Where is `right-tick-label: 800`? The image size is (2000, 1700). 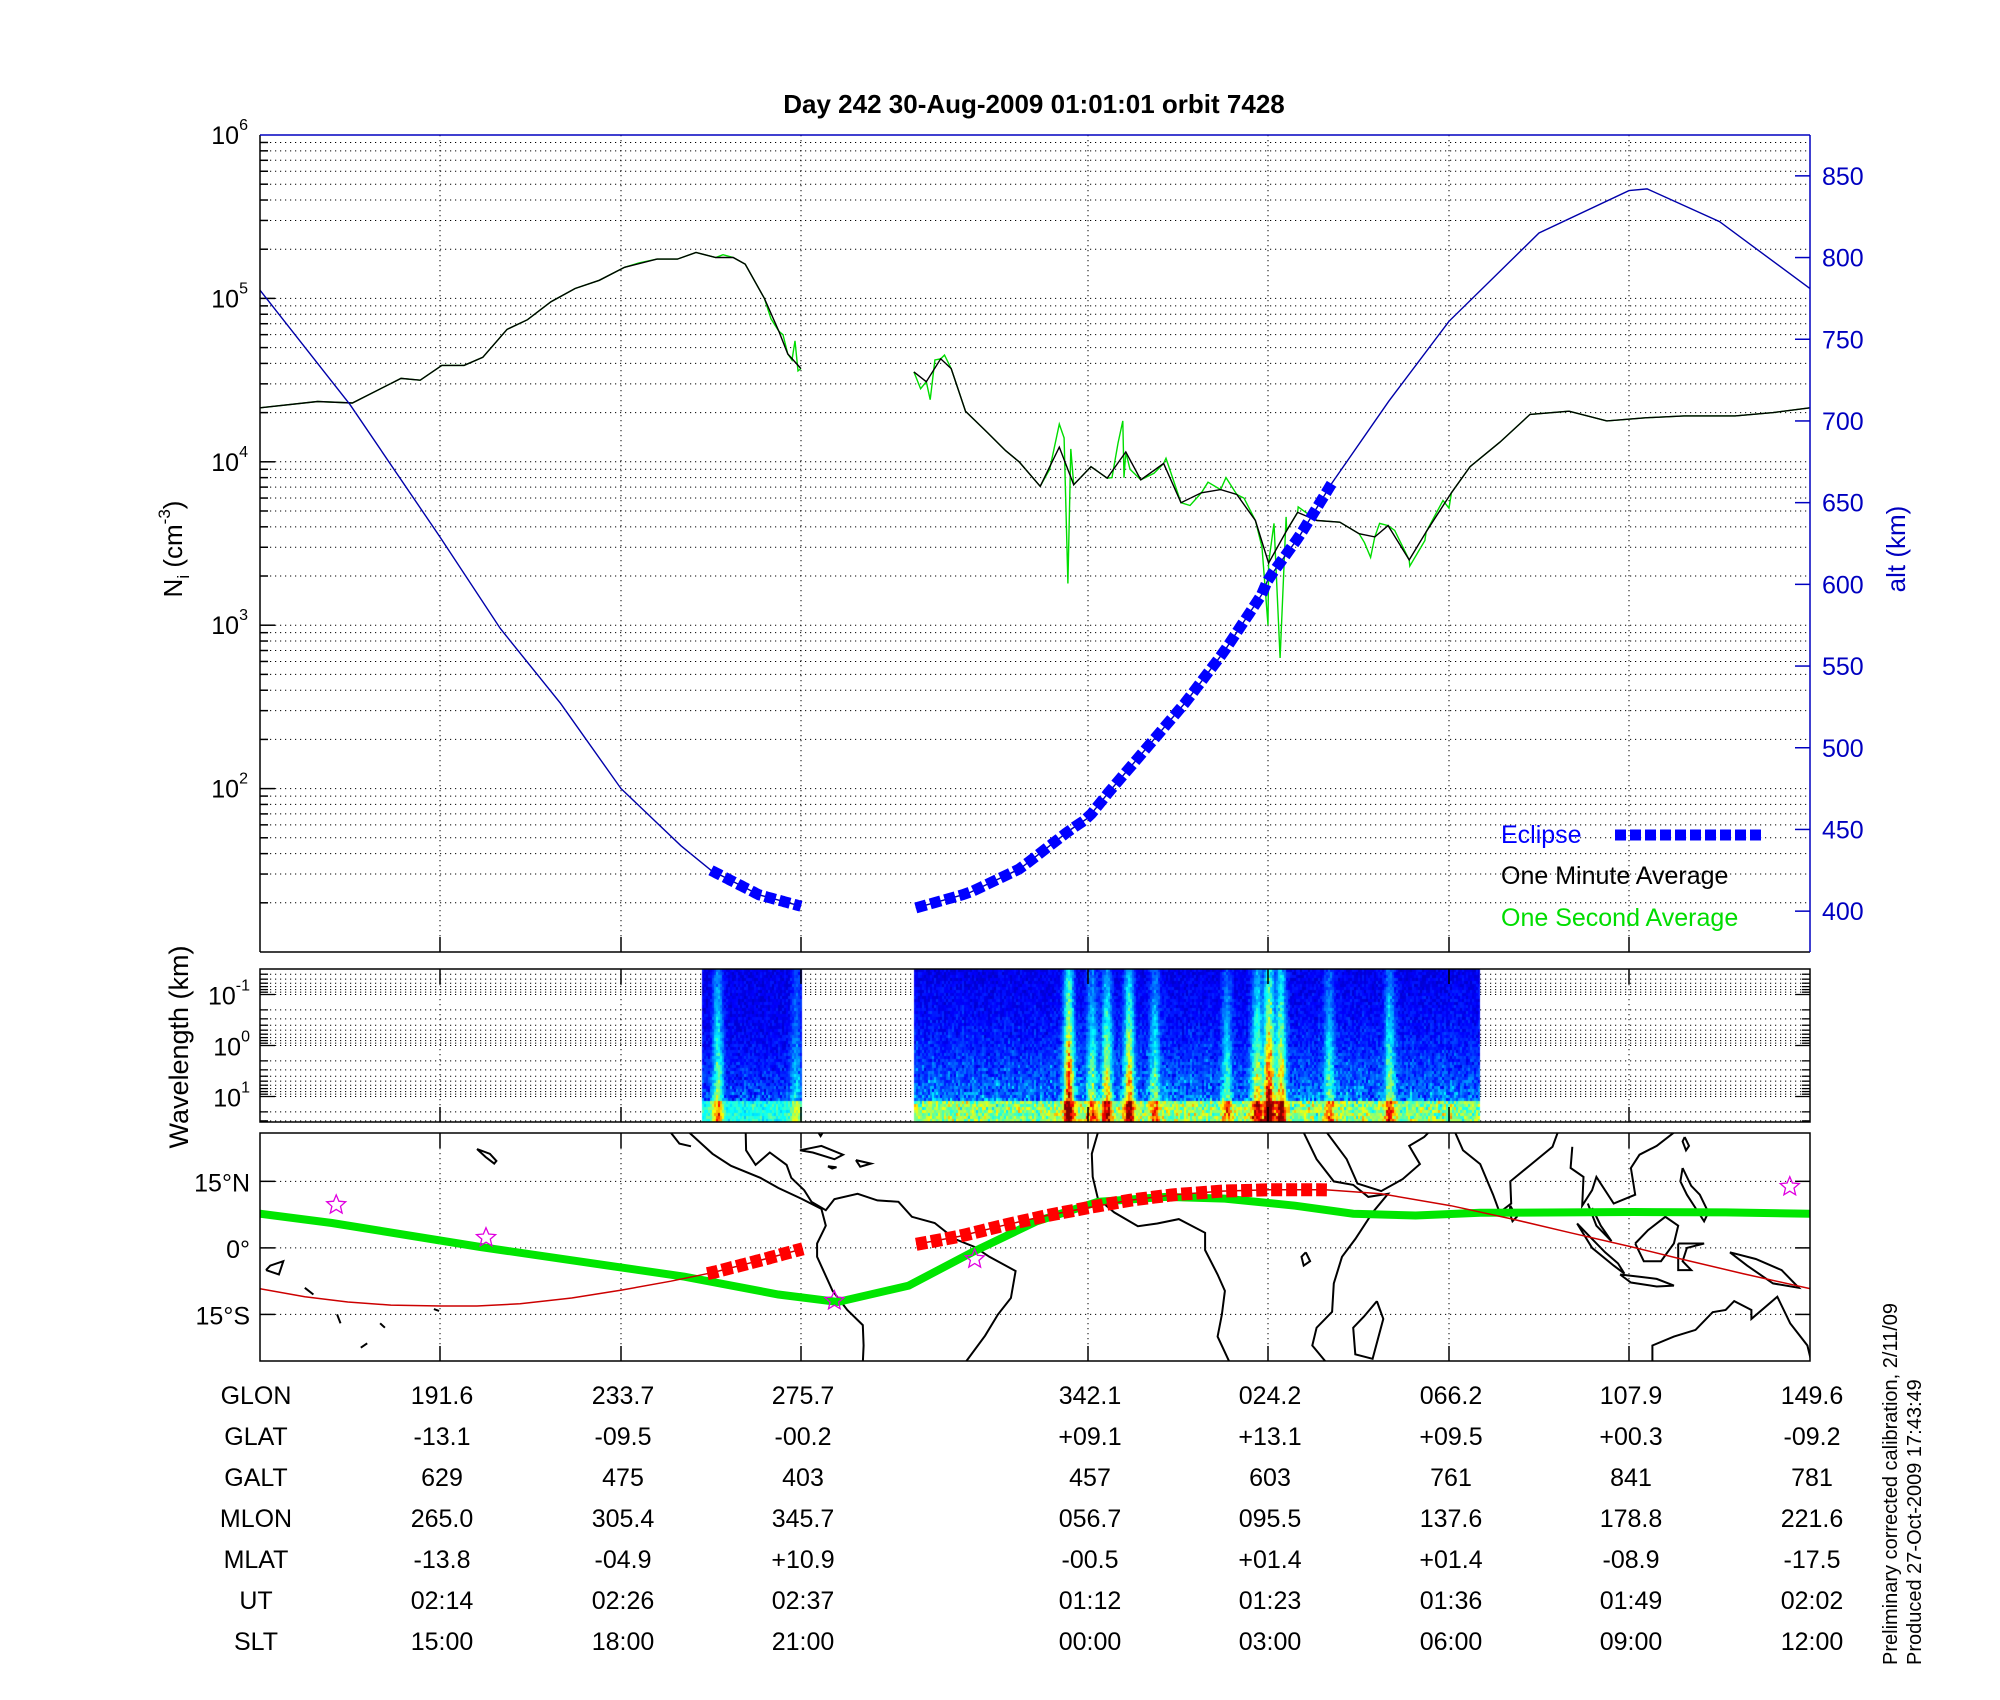 right-tick-label: 800 is located at coordinates (1843, 259).